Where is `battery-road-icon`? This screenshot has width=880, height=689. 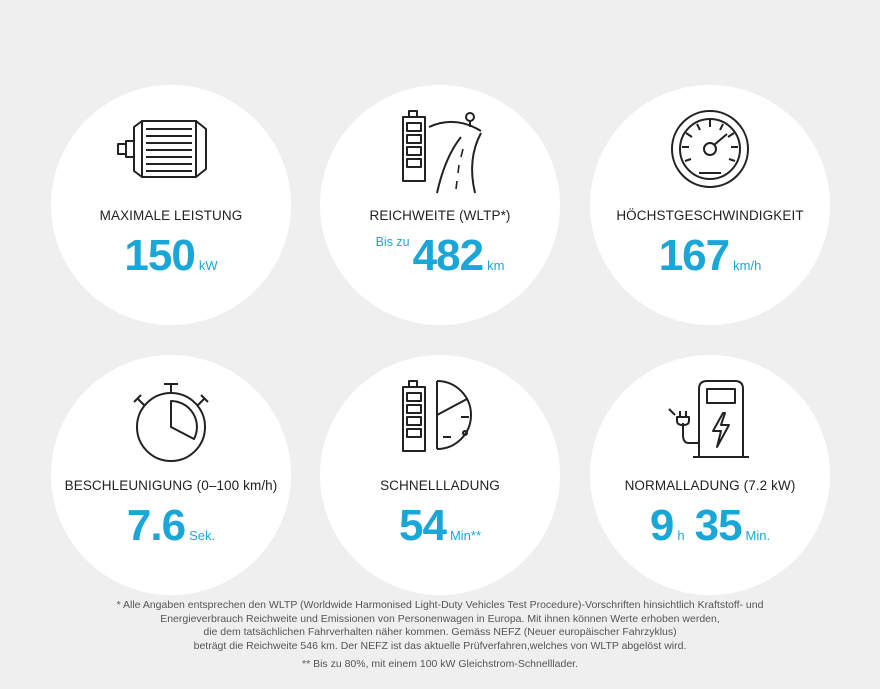
battery-road-icon is located at coordinates (440, 152).